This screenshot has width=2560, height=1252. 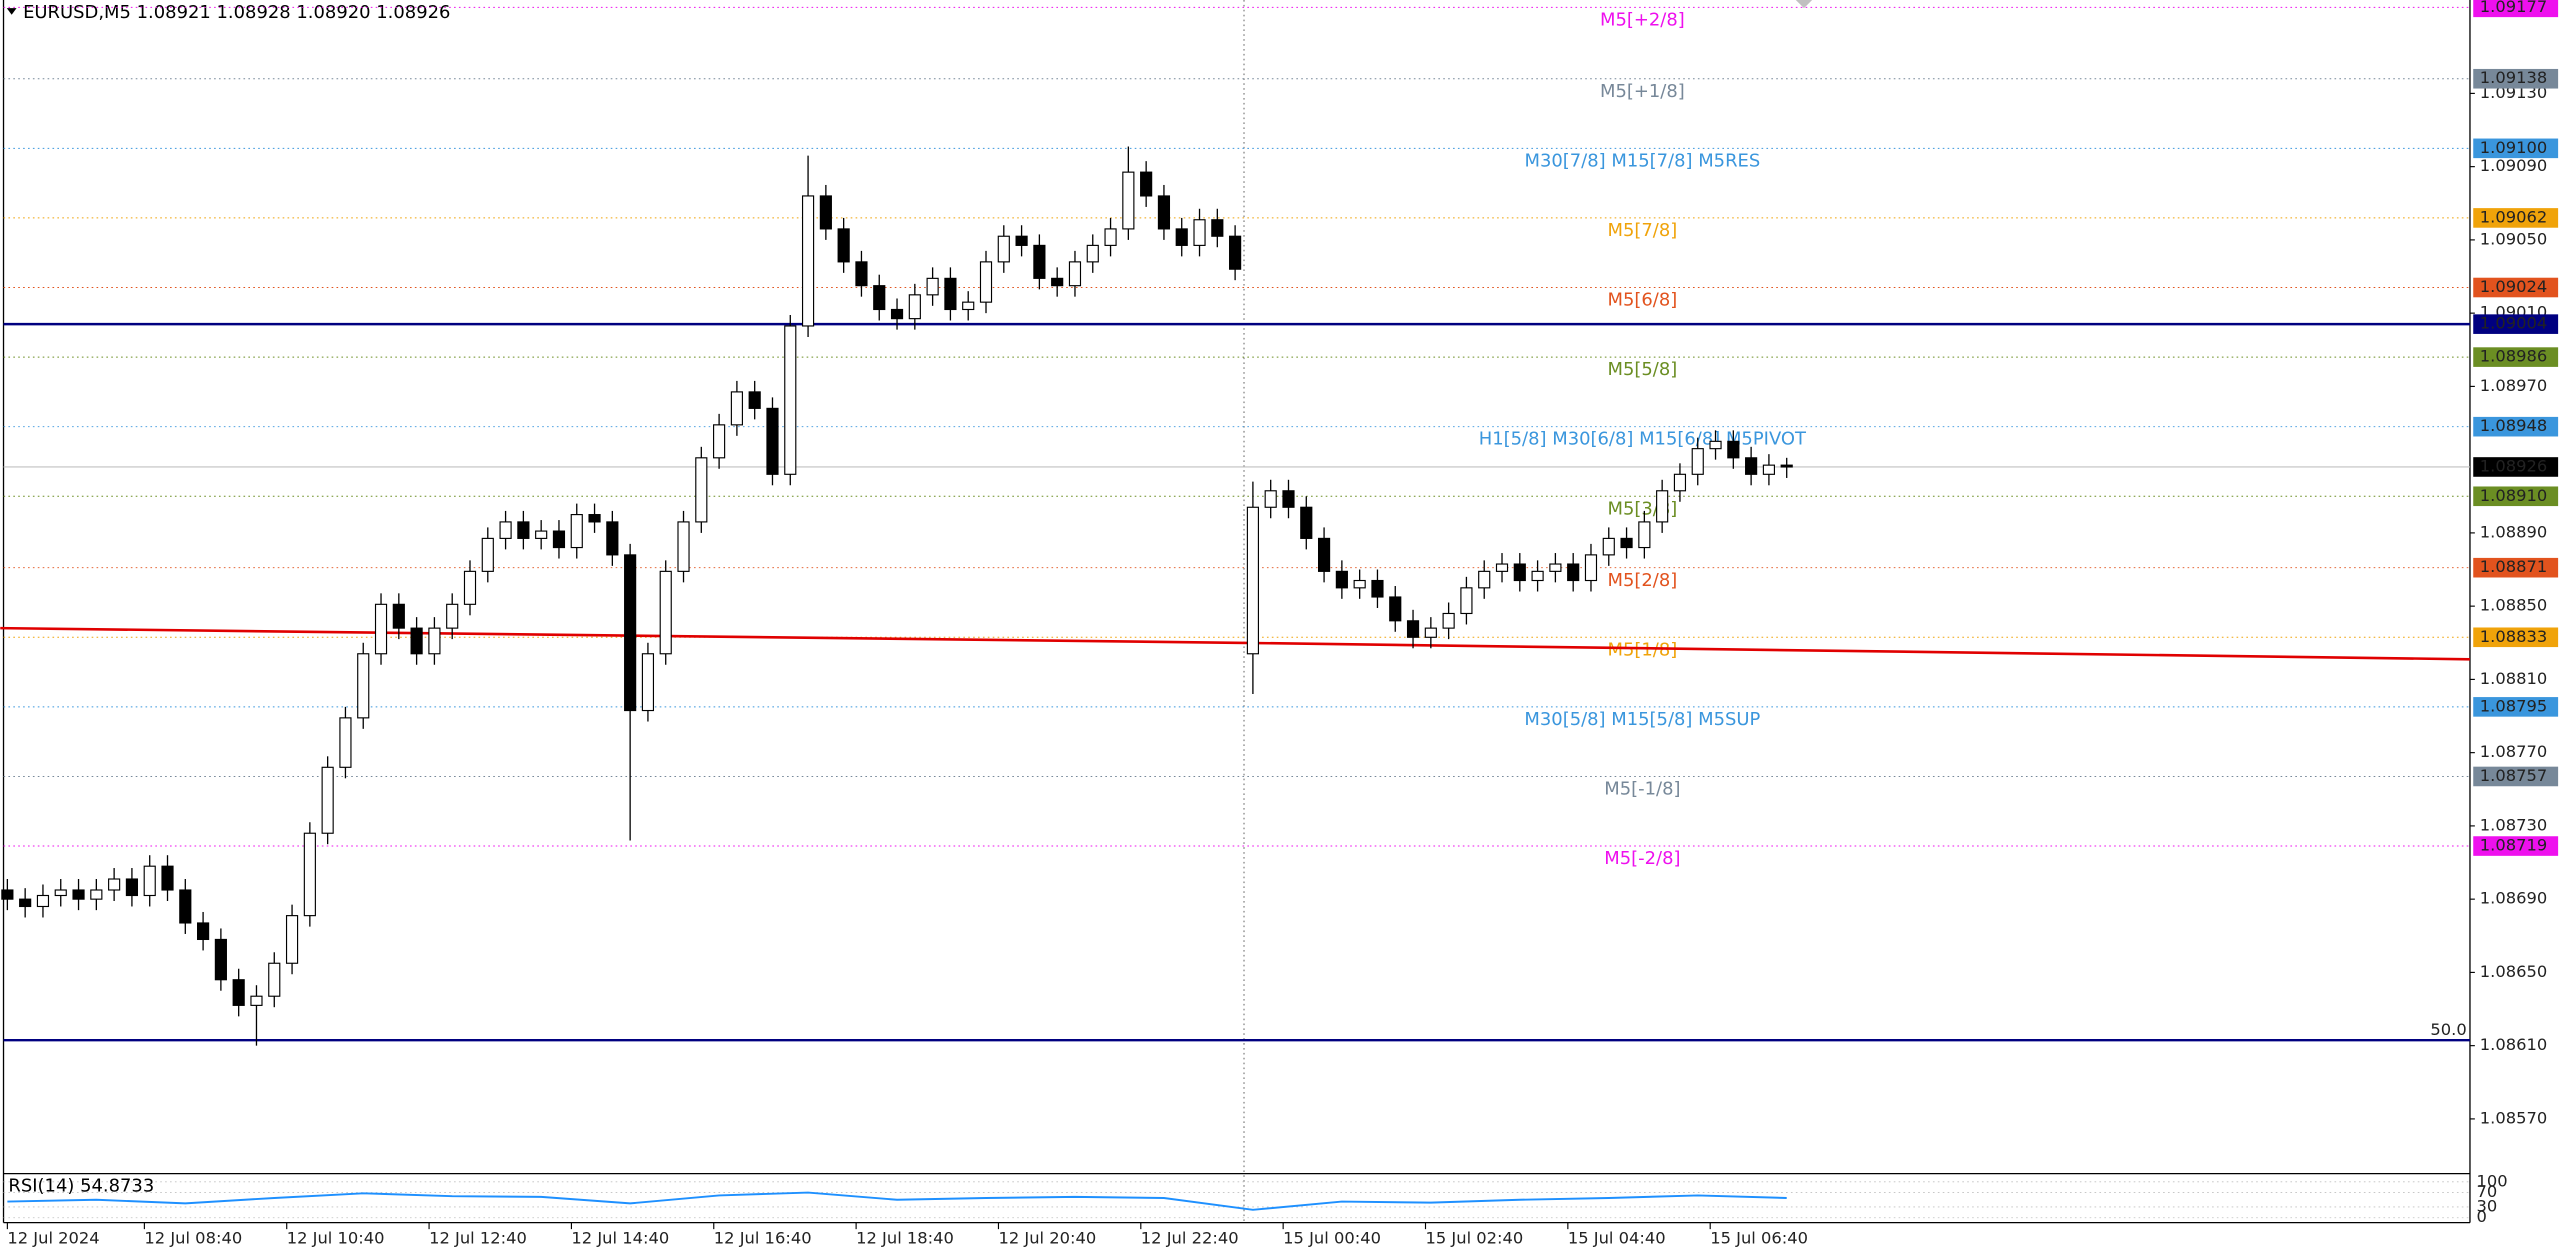 I want to click on shift-marker, so click(x=1804, y=4).